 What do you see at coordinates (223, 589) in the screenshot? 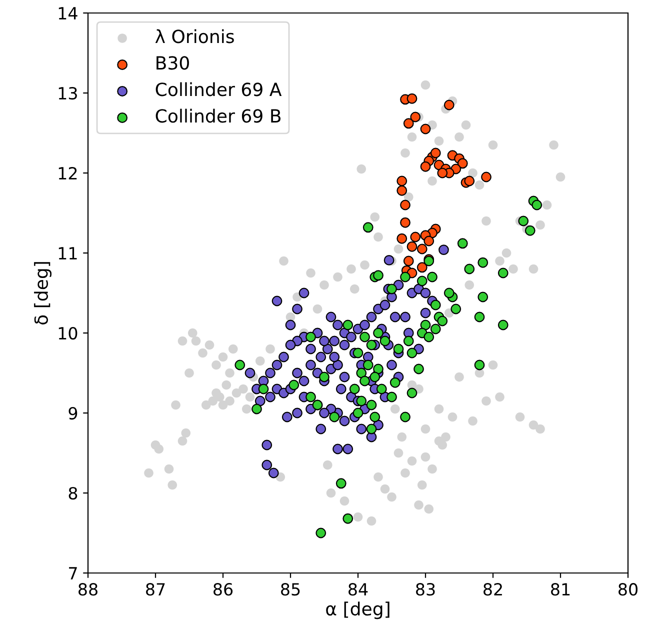
I see `x-tick-label: 86` at bounding box center [223, 589].